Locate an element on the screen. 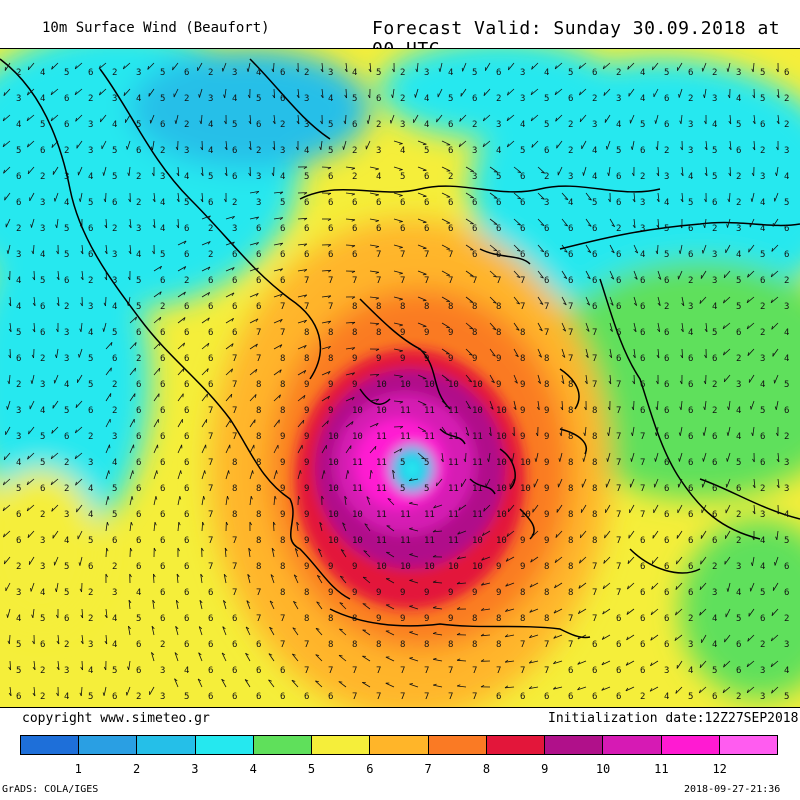  beaufort-number: 11 is located at coordinates (453, 515).